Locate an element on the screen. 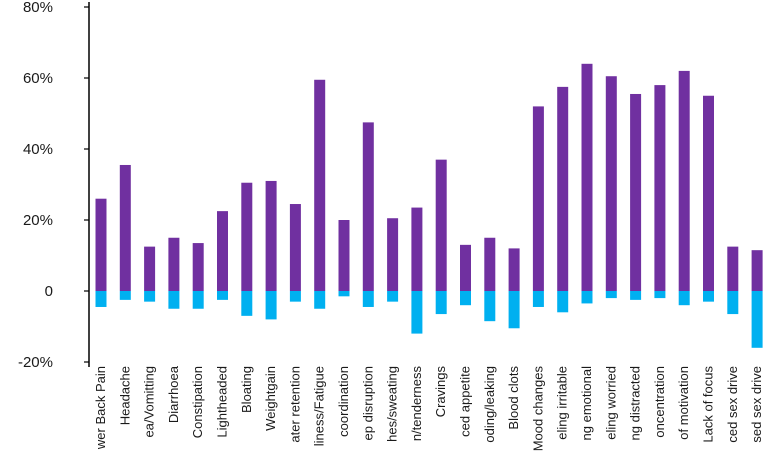 This screenshot has height=470, width=780. x-category-label: coordination is located at coordinates (343, 401).